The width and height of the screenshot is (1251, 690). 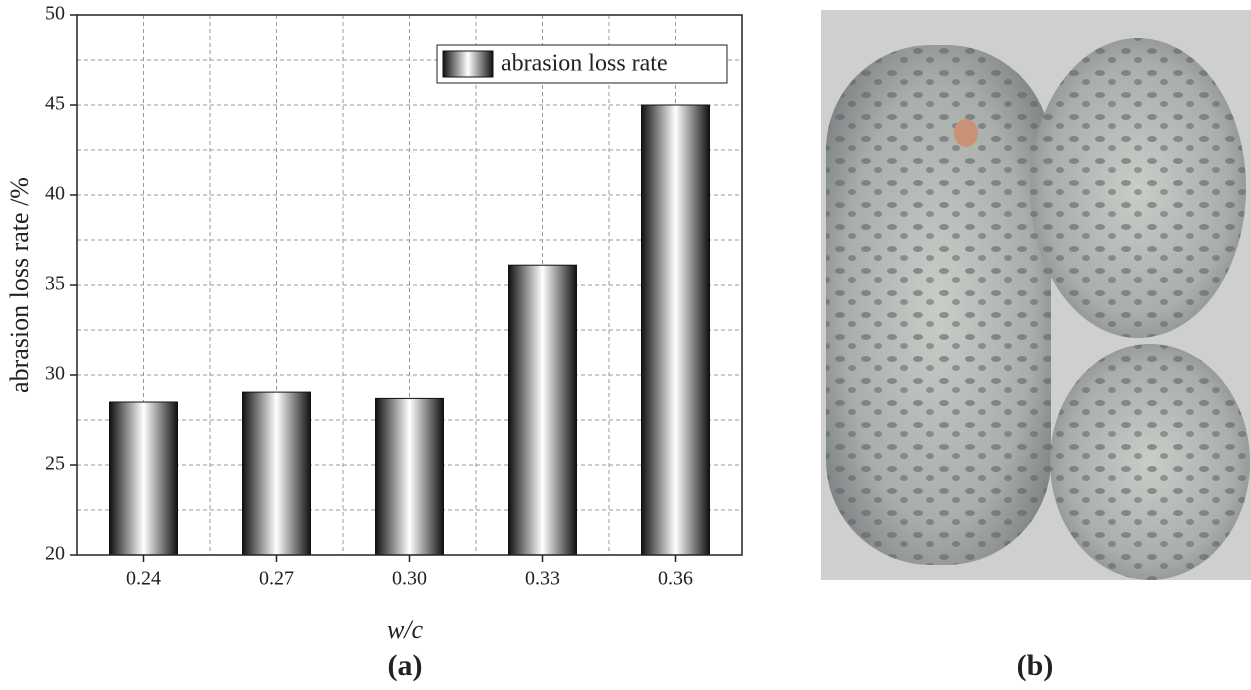 What do you see at coordinates (542, 579) in the screenshot?
I see `x-tick-label: 0.33` at bounding box center [542, 579].